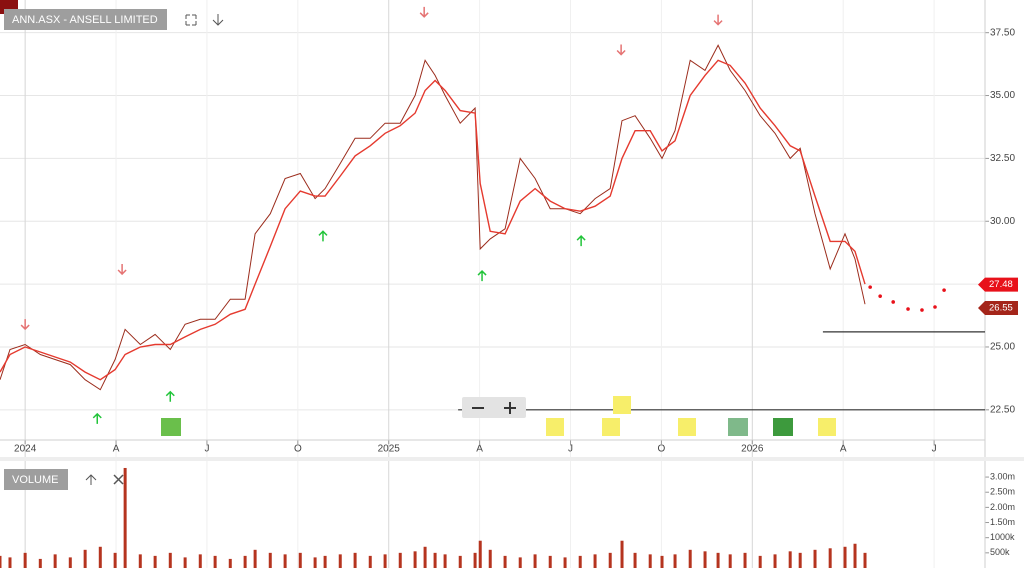 Image resolution: width=1024 pixels, height=568 pixels. What do you see at coordinates (752, 449) in the screenshot?
I see `x-tick-label: 2026` at bounding box center [752, 449].